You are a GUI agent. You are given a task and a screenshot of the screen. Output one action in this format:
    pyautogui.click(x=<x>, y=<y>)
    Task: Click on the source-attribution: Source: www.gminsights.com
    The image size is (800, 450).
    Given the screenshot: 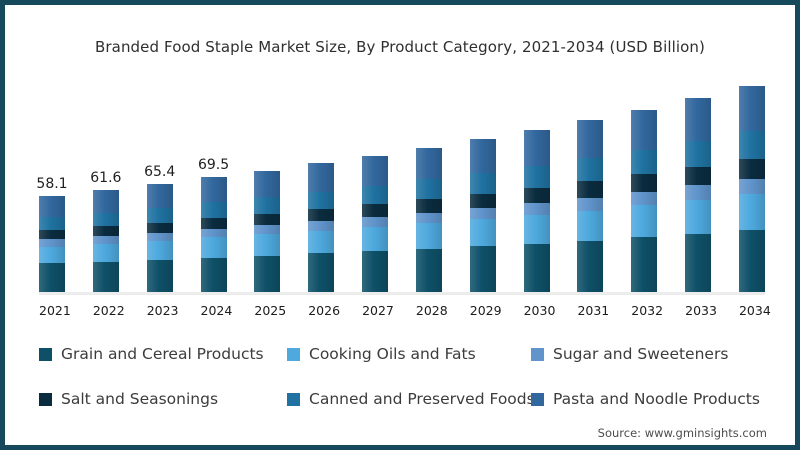 What is the action you would take?
    pyautogui.click(x=682, y=433)
    